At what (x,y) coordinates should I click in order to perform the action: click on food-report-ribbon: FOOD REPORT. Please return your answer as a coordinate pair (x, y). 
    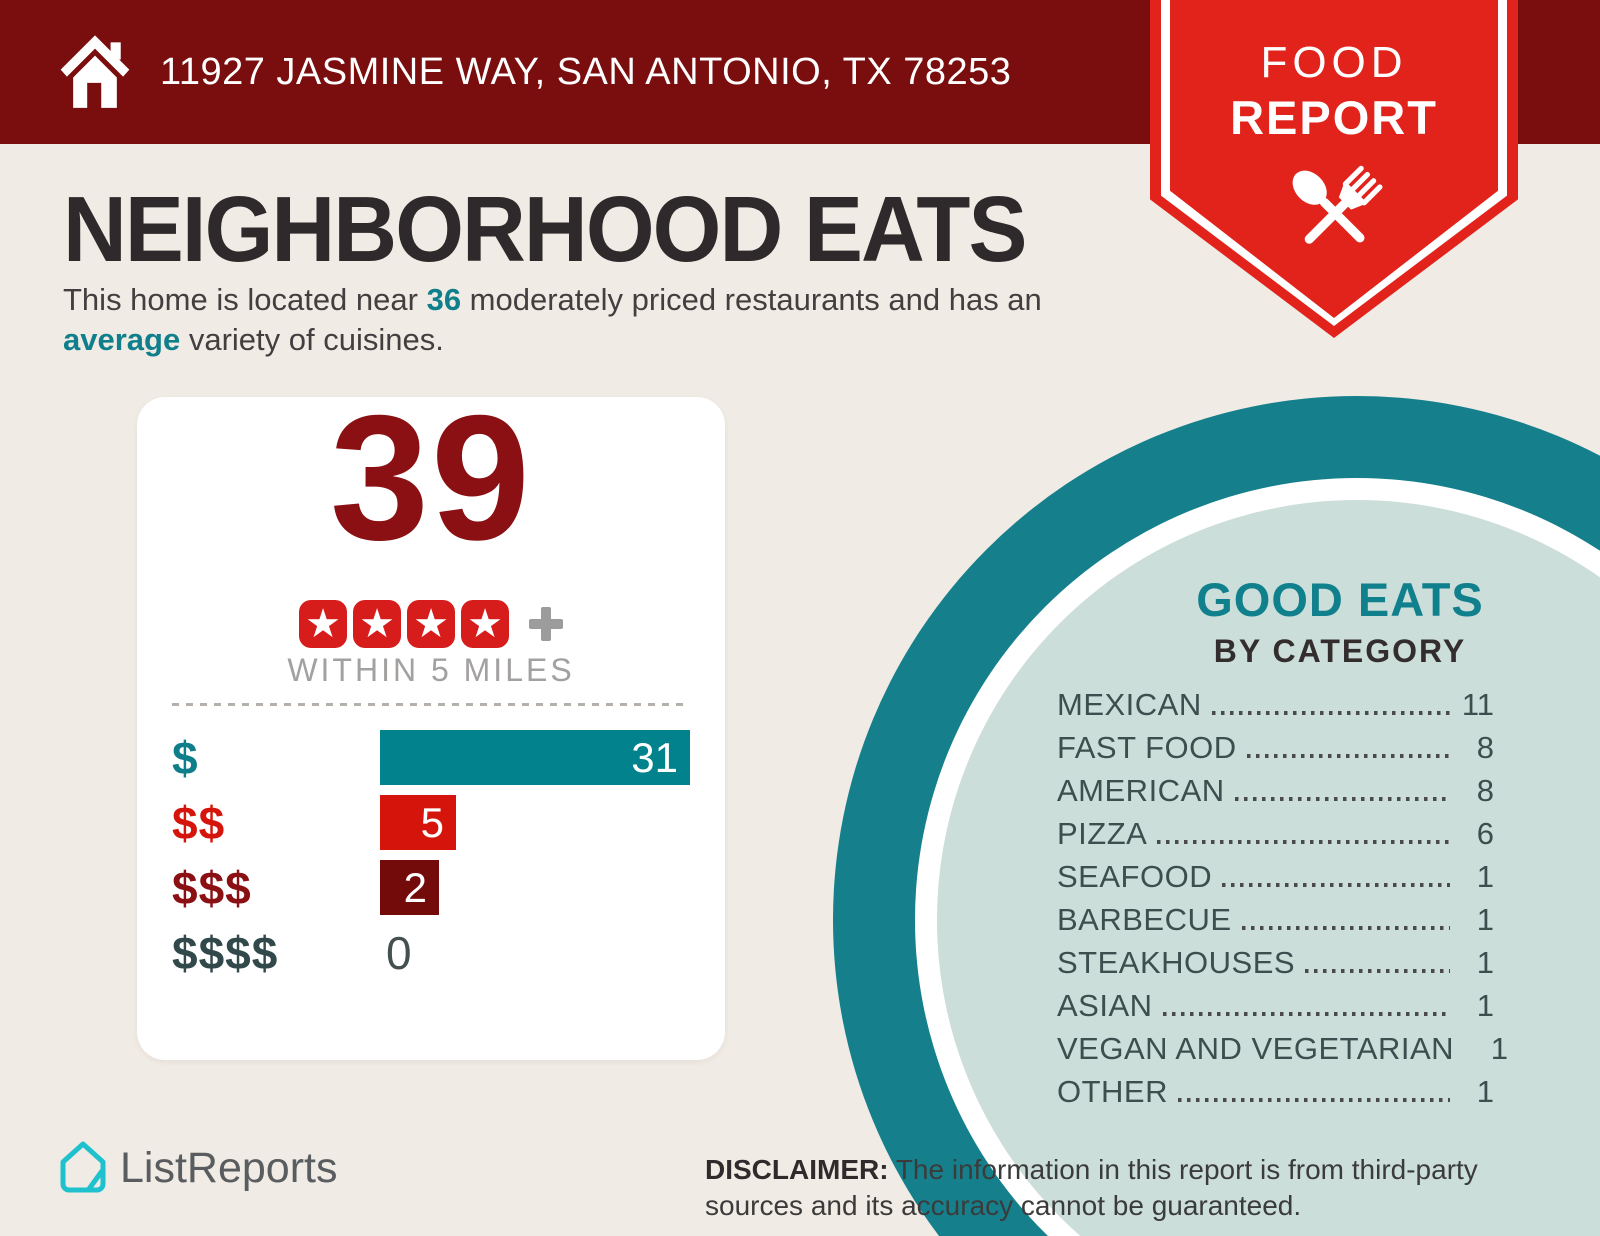
    Looking at the image, I should click on (1334, 169).